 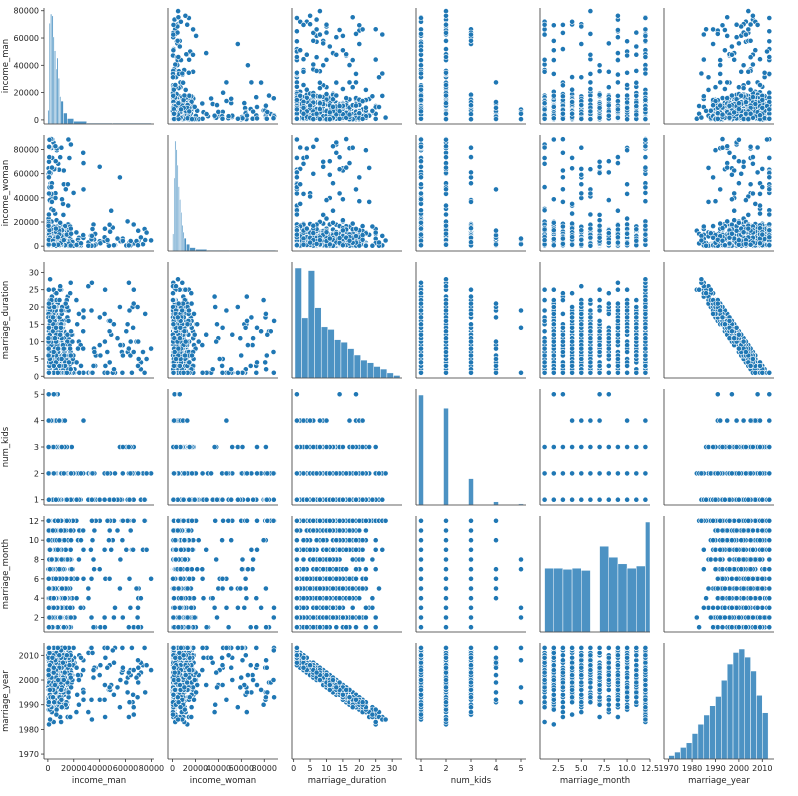 What do you see at coordinates (26, 65) in the screenshot?
I see `y-tick-label: 40000` at bounding box center [26, 65].